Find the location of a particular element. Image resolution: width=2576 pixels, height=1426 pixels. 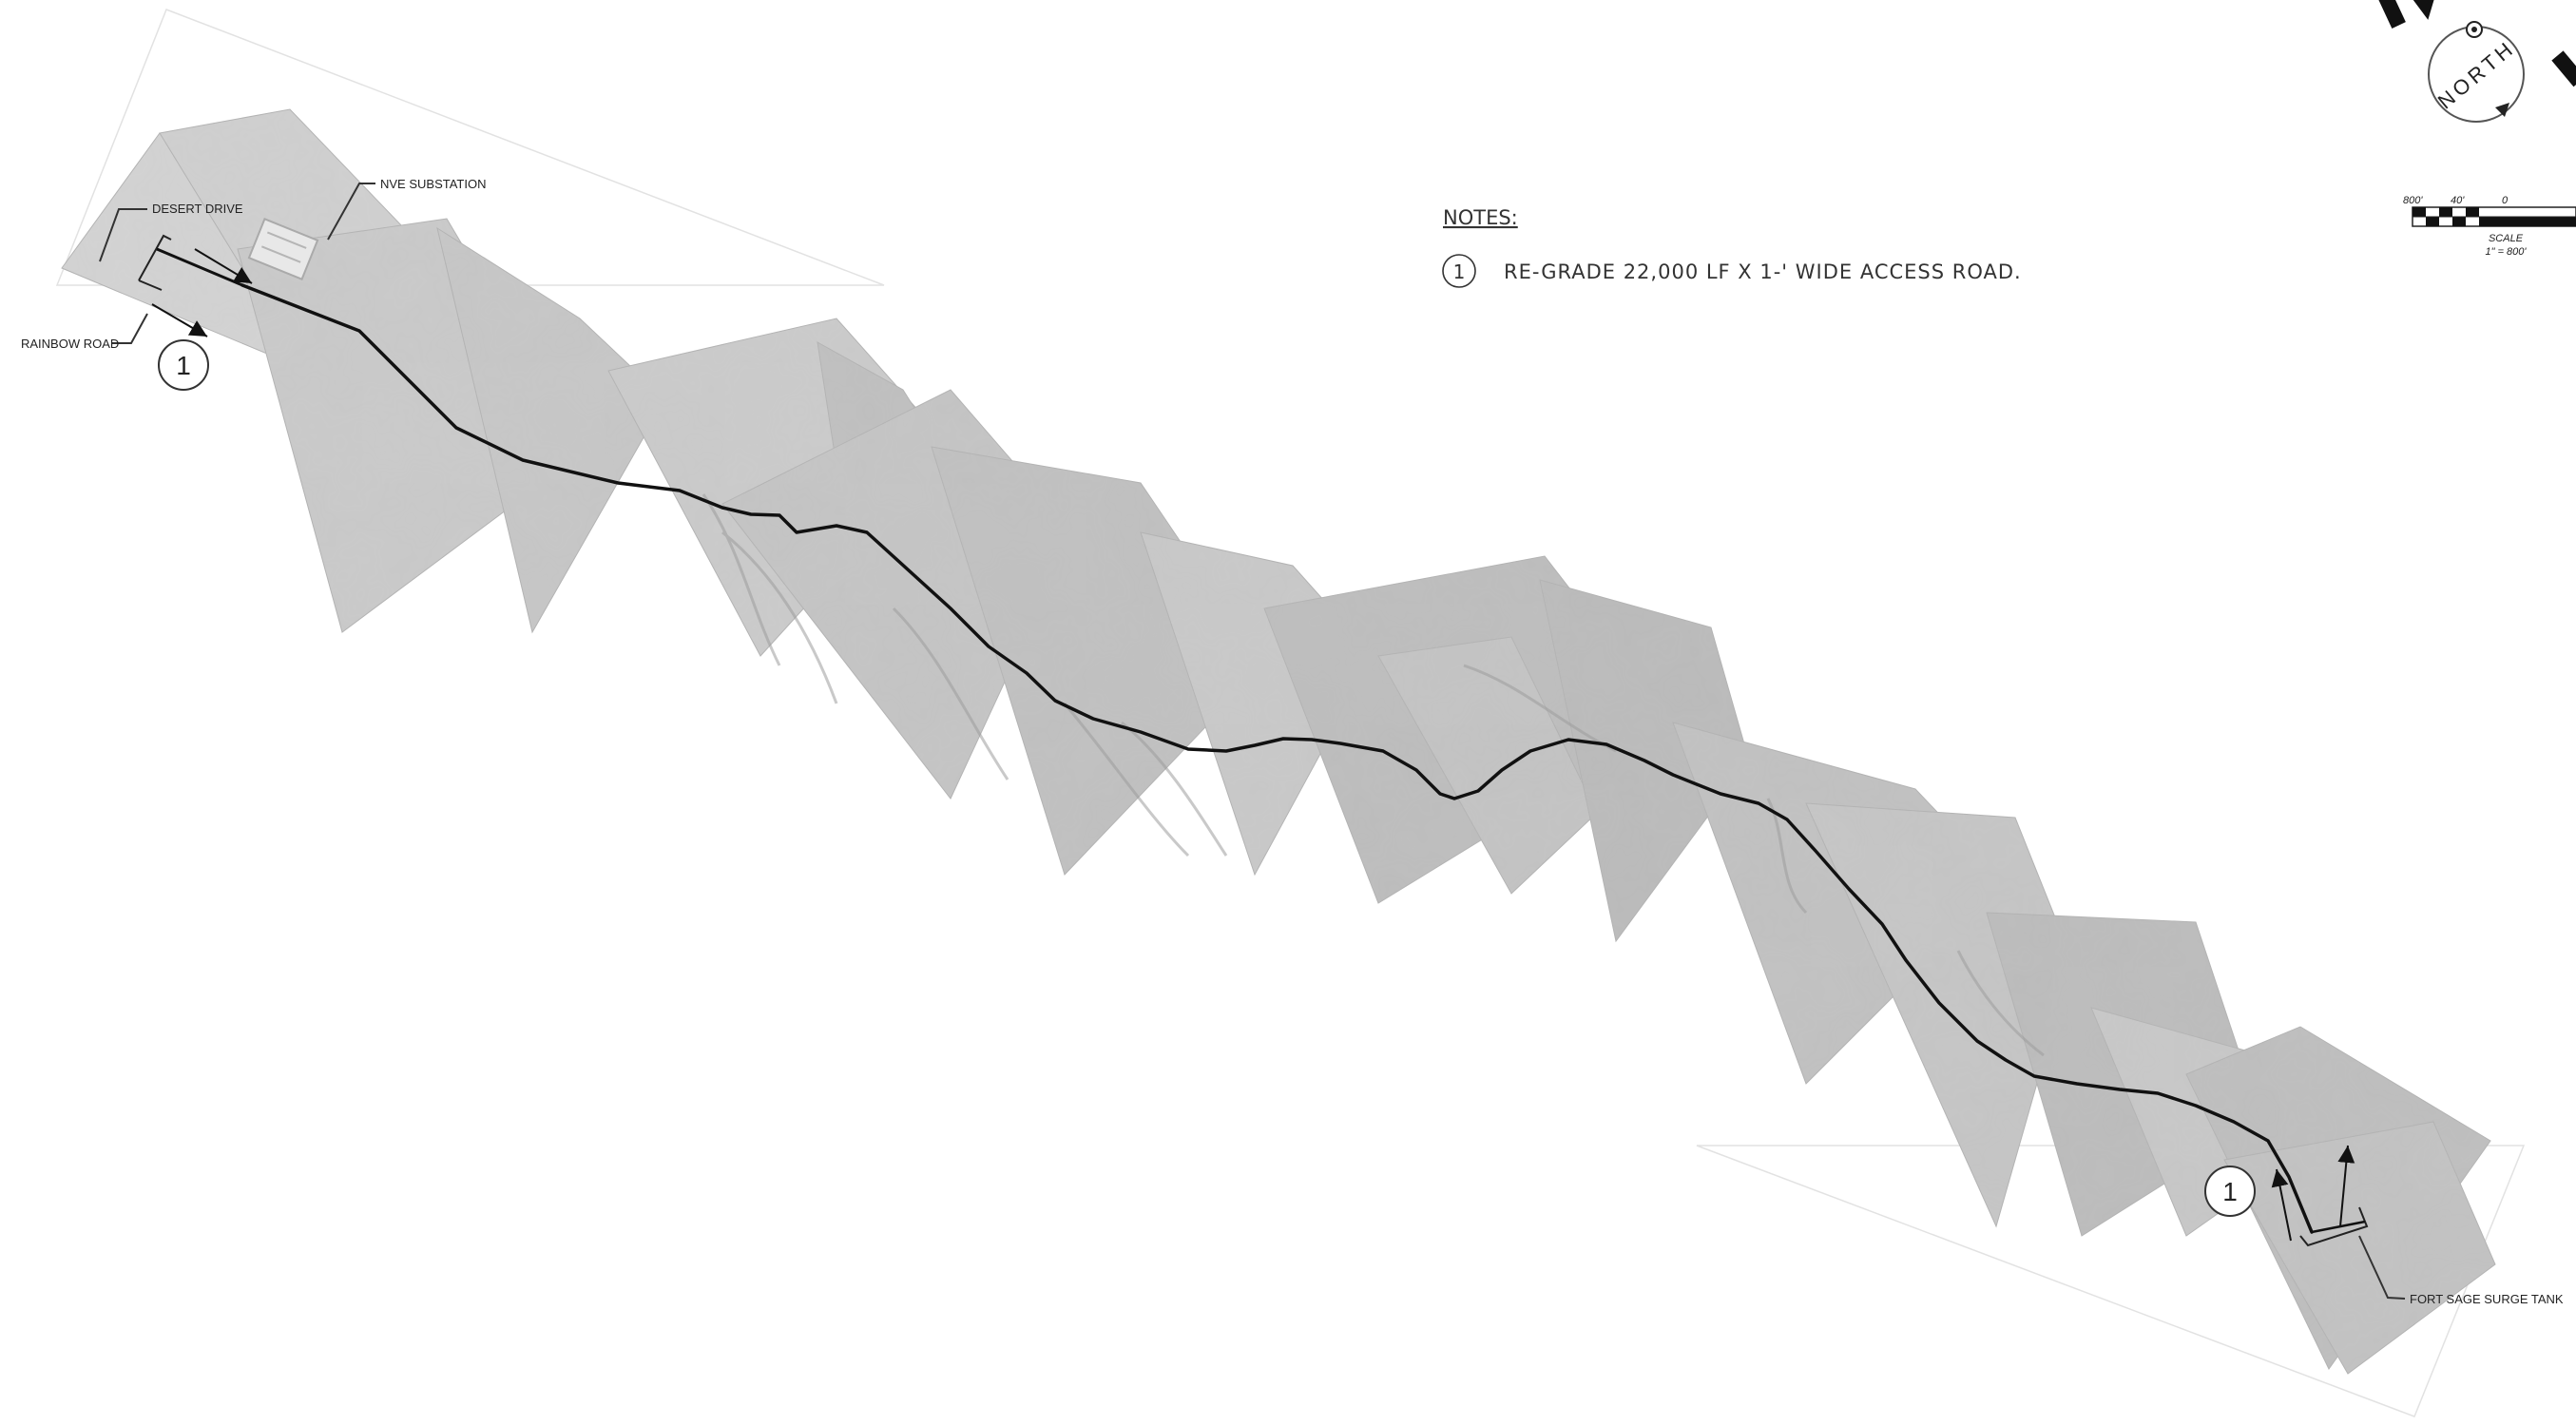

start-bracket is located at coordinates (190, 262).